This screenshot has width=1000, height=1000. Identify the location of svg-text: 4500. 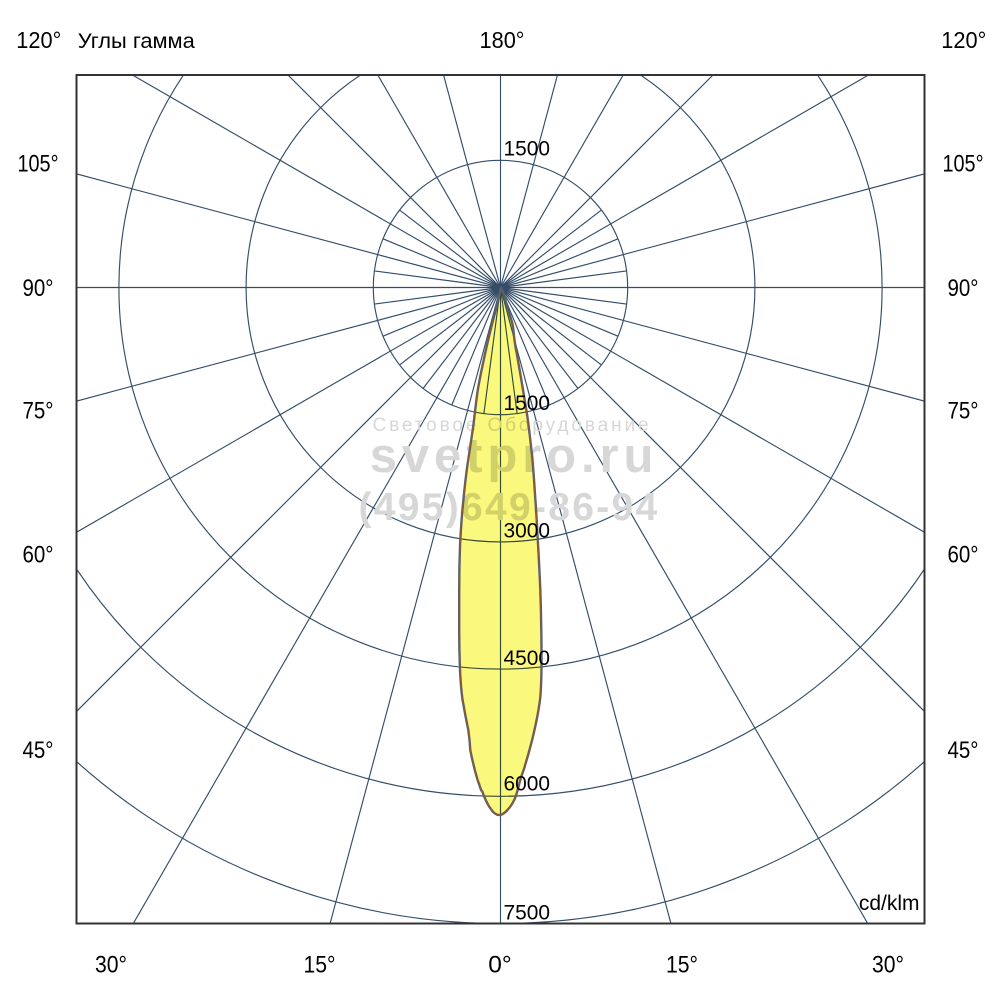
(527, 658).